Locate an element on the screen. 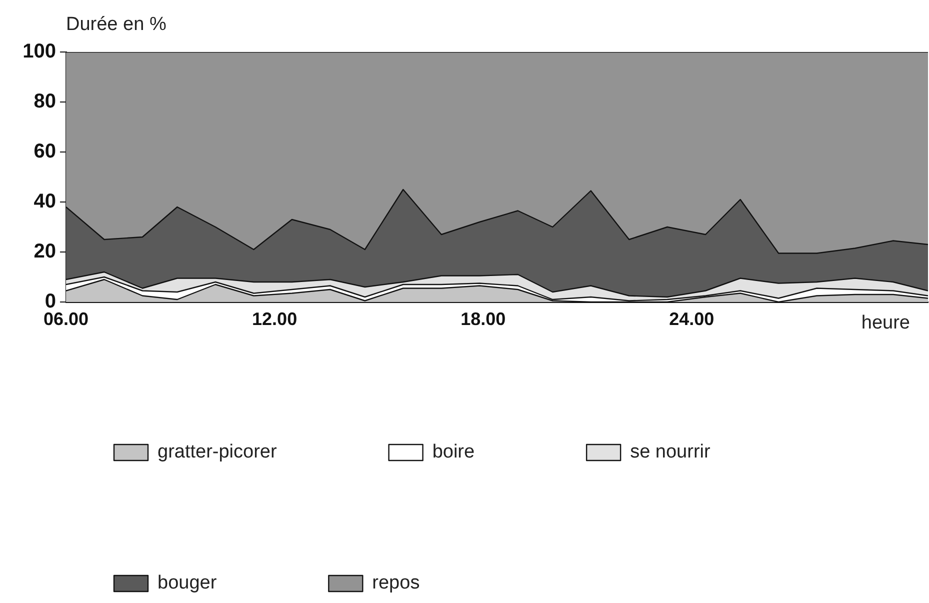  legend-label: repos is located at coordinates (396, 583).